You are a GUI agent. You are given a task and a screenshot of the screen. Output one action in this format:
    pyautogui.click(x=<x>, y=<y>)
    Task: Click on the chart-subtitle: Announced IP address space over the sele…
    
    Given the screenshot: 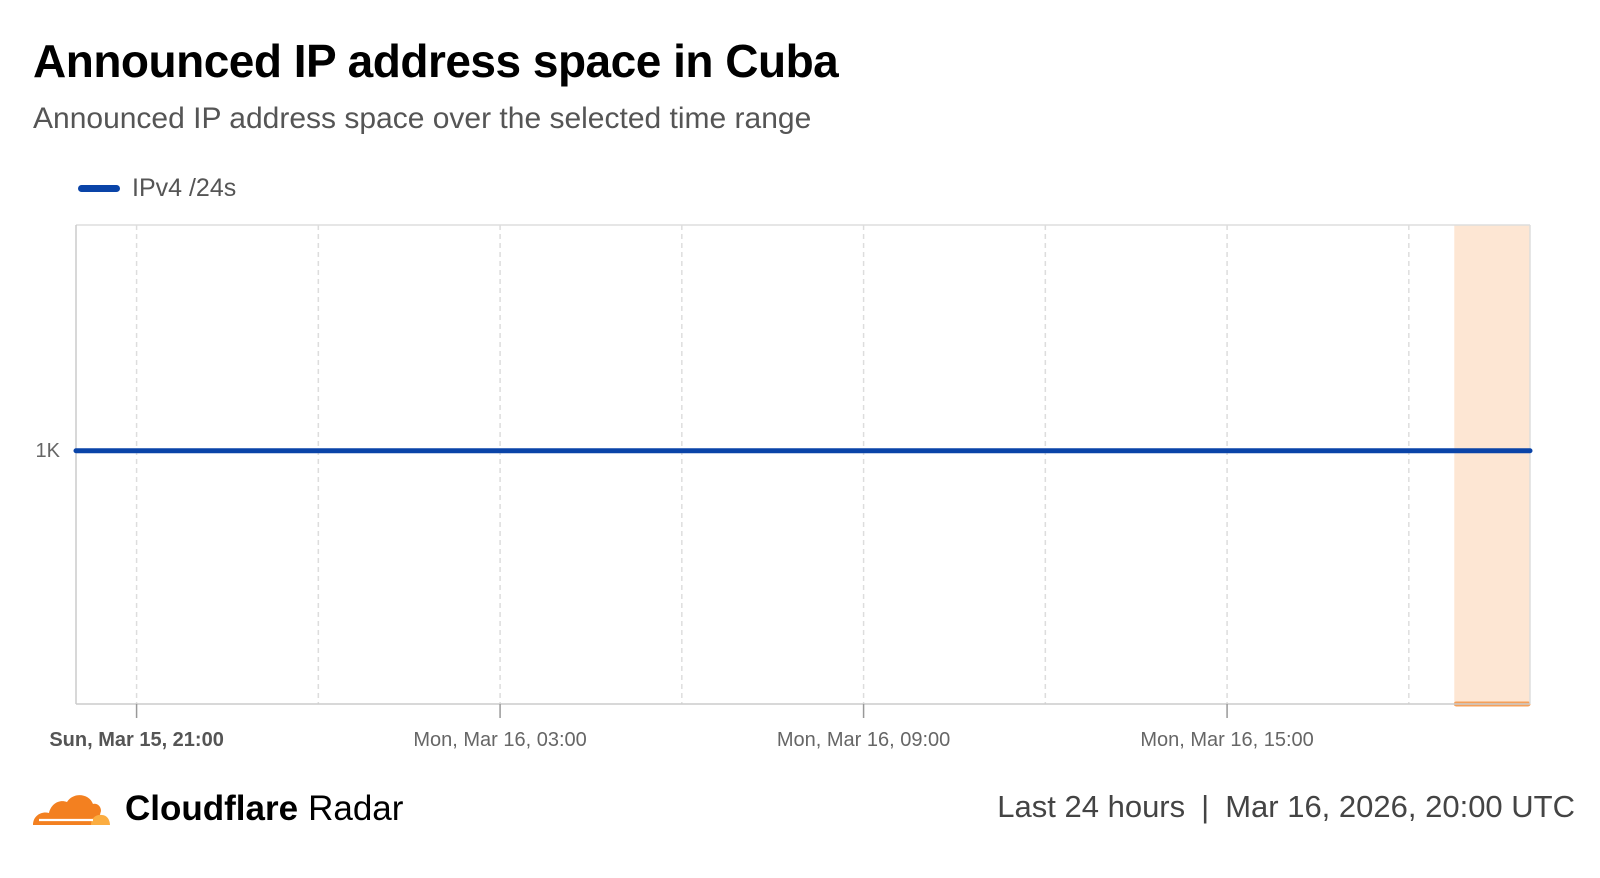 What is the action you would take?
    pyautogui.click(x=422, y=118)
    